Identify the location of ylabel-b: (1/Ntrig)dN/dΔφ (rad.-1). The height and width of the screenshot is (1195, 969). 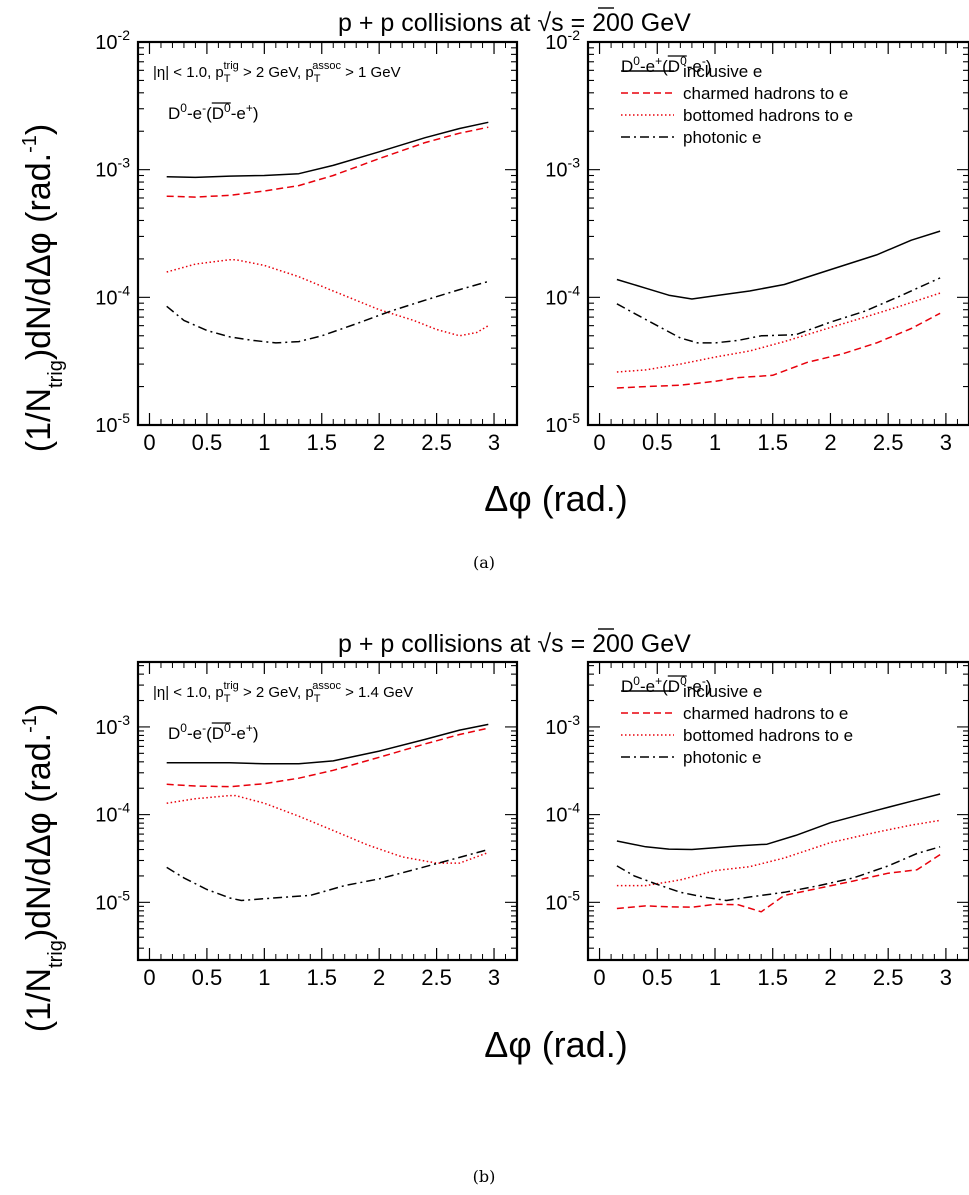
(43, 868).